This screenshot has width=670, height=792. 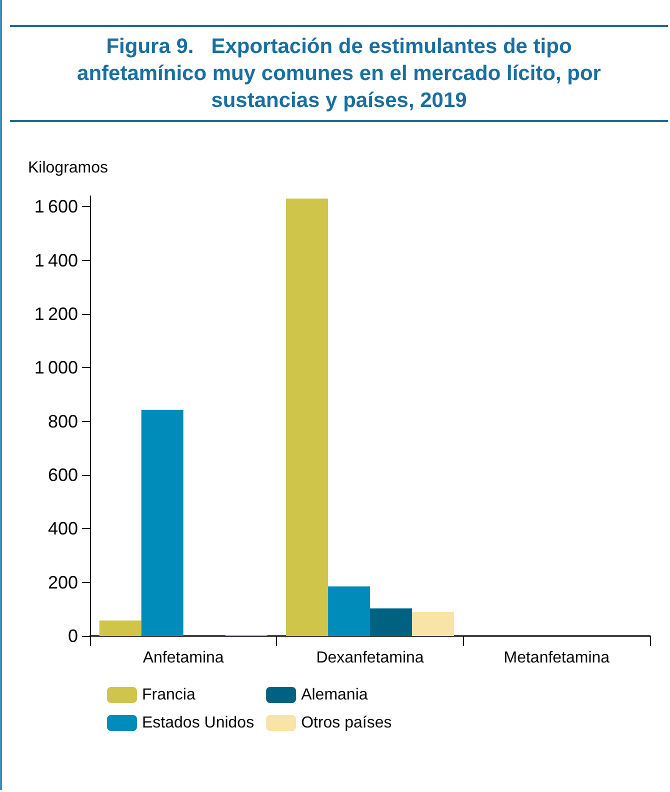 I want to click on y-tick-label: 1 200, so click(x=56, y=314).